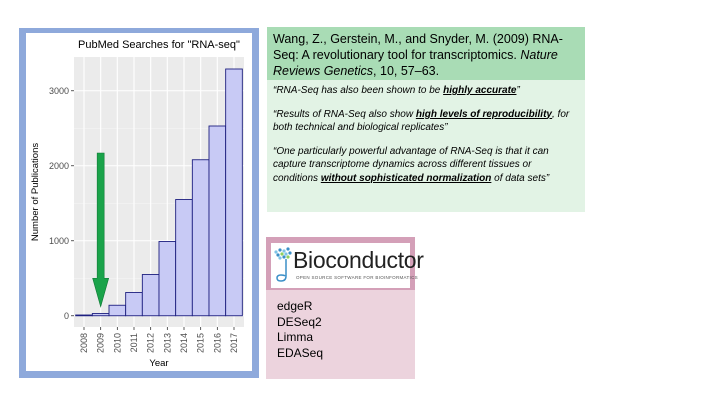 The image size is (720, 405). What do you see at coordinates (158, 363) in the screenshot?
I see `x-axis-label: Year` at bounding box center [158, 363].